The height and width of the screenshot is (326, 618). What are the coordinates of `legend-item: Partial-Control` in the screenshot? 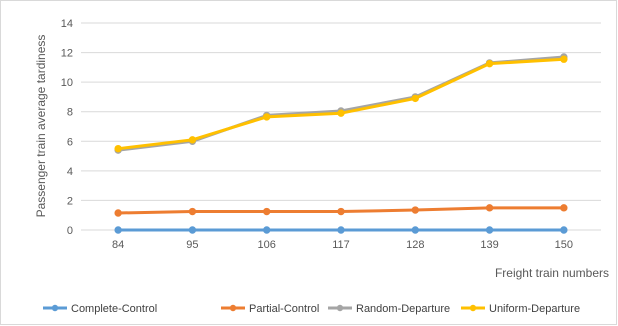 It's located at (270, 309).